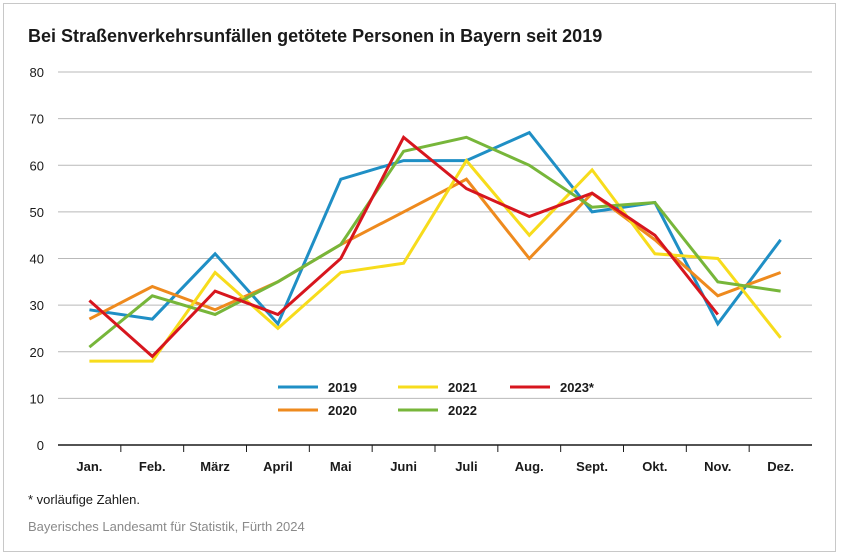  I want to click on y-tick-label-20: 20, so click(37, 352).